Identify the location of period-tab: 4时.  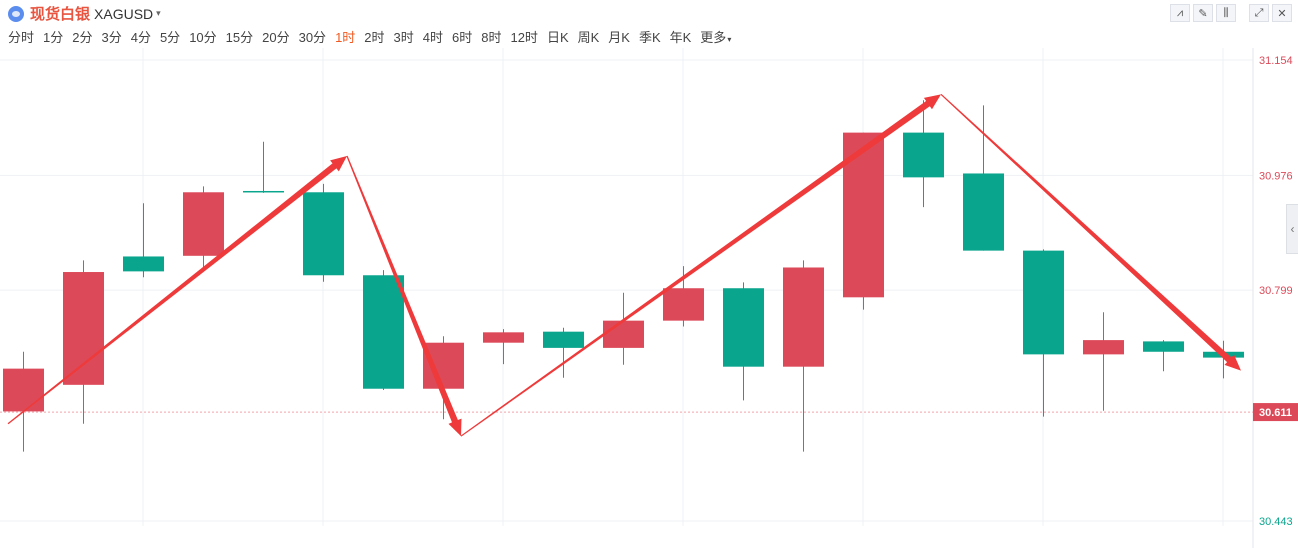
(432, 37).